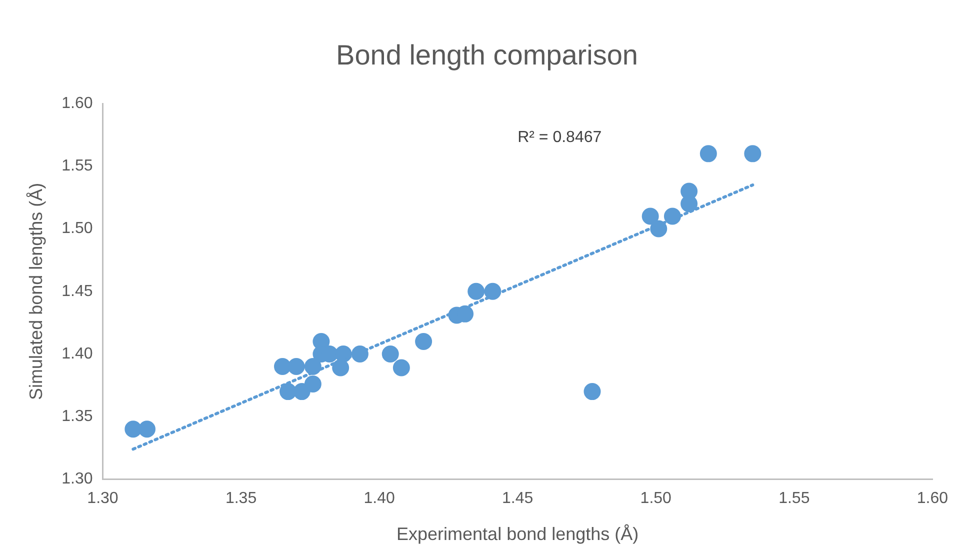 The width and height of the screenshot is (958, 560). I want to click on y-tick-label: 1.55, so click(77, 166).